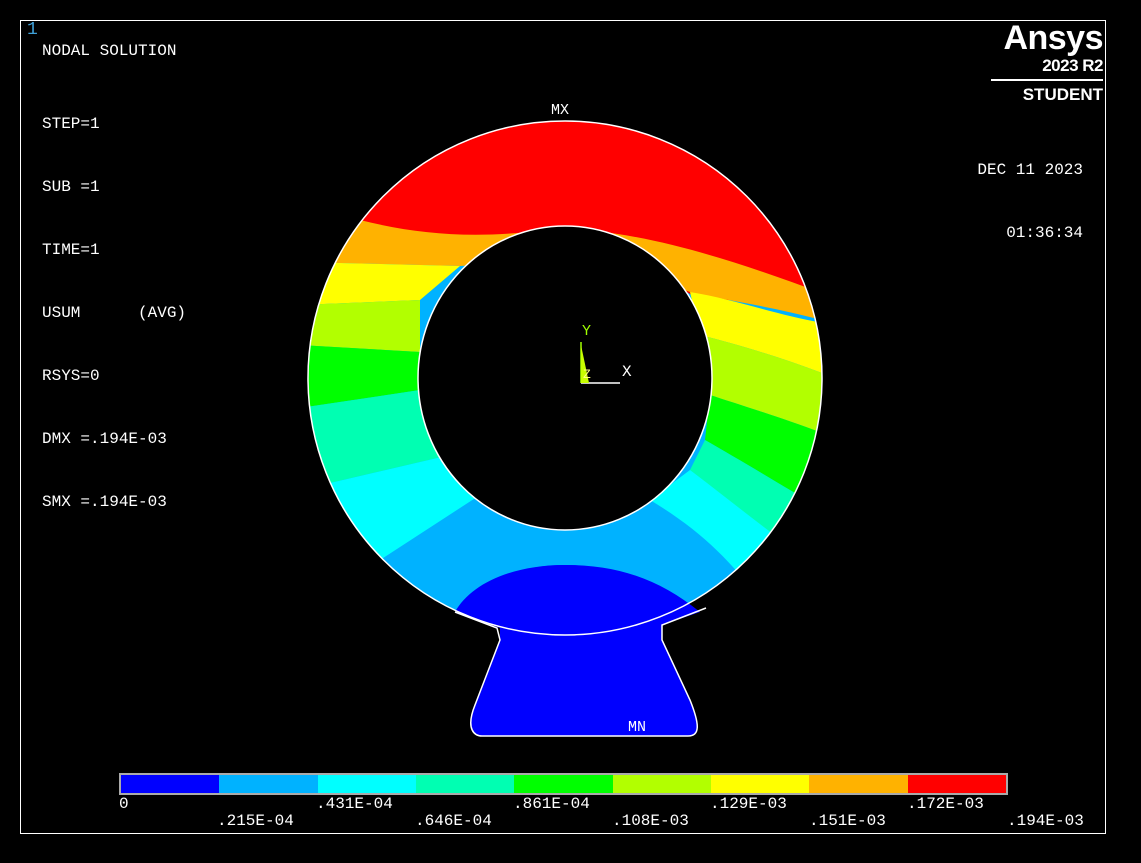 Image resolution: width=1141 pixels, height=863 pixels. I want to click on base-outline, so click(580, 672).